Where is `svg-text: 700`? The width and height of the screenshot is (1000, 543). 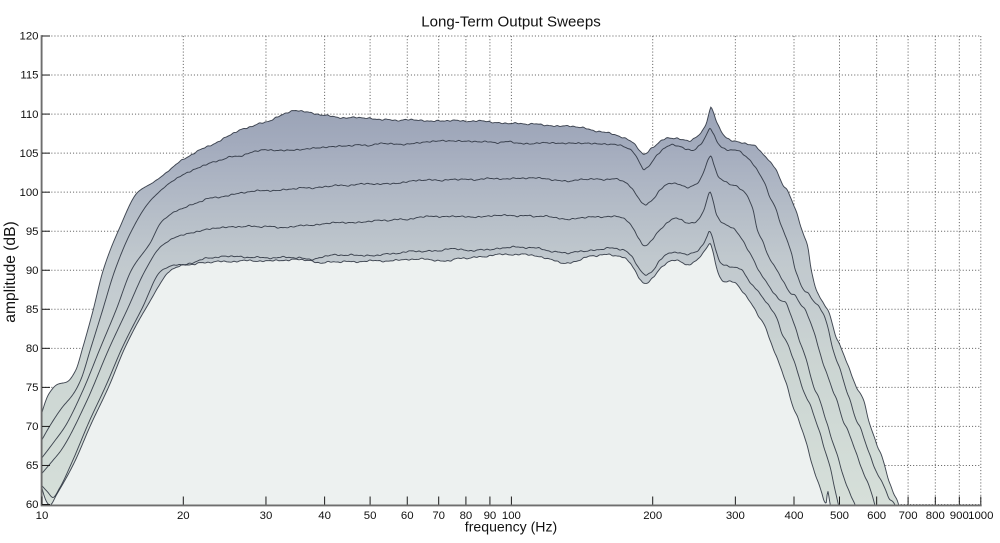 svg-text: 700 is located at coordinates (908, 516).